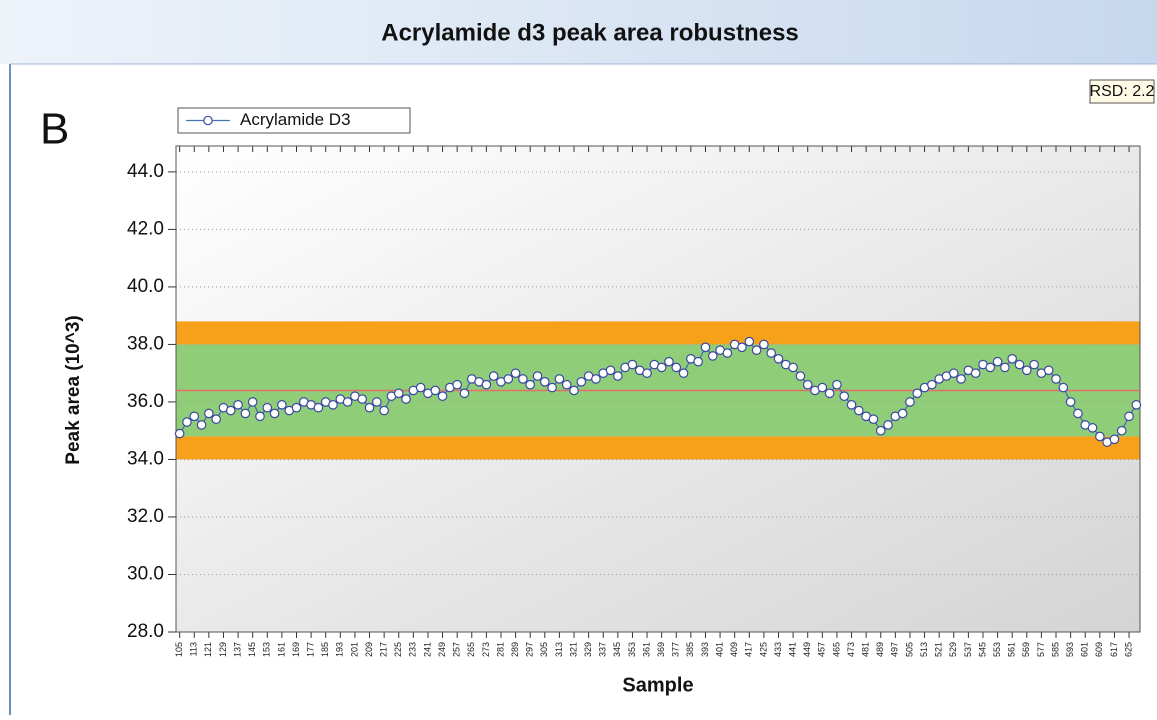 The image size is (1157, 720). I want to click on control-band, so click(658, 333).